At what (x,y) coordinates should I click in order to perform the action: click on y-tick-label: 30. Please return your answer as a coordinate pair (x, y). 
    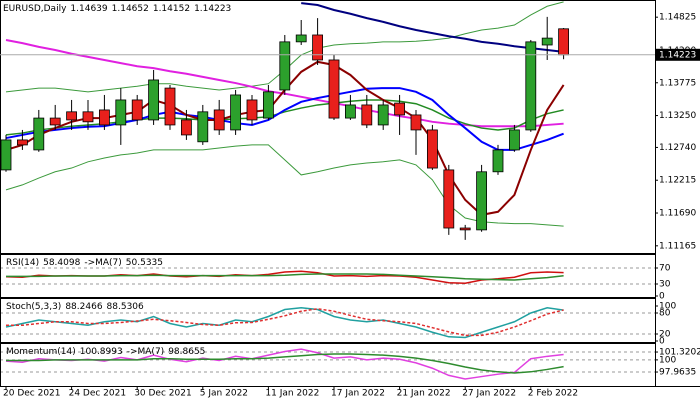
    Looking at the image, I should click on (665, 285).